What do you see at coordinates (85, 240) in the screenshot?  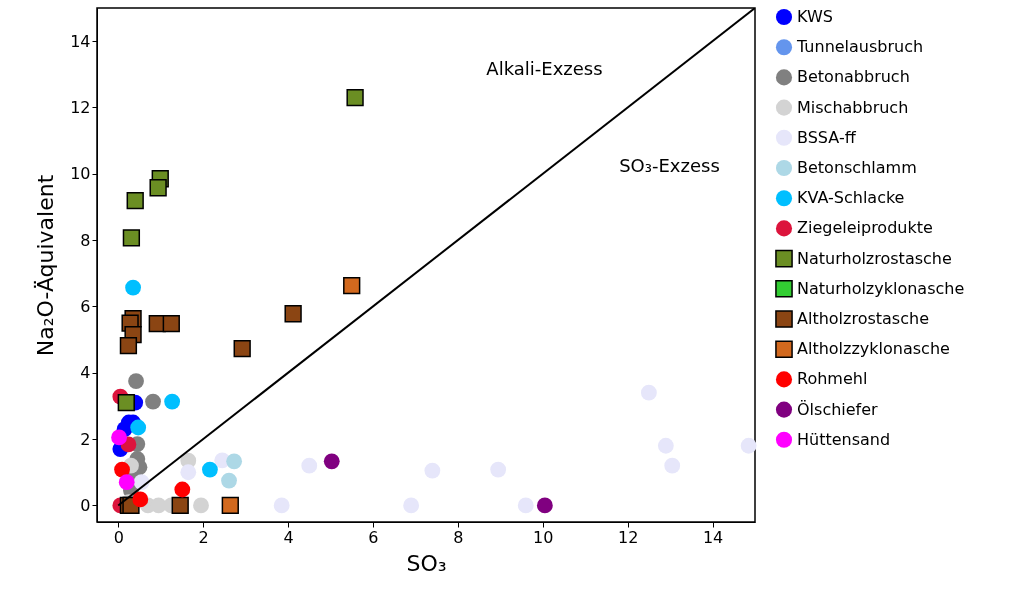 I see `y-tick-label: 8` at bounding box center [85, 240].